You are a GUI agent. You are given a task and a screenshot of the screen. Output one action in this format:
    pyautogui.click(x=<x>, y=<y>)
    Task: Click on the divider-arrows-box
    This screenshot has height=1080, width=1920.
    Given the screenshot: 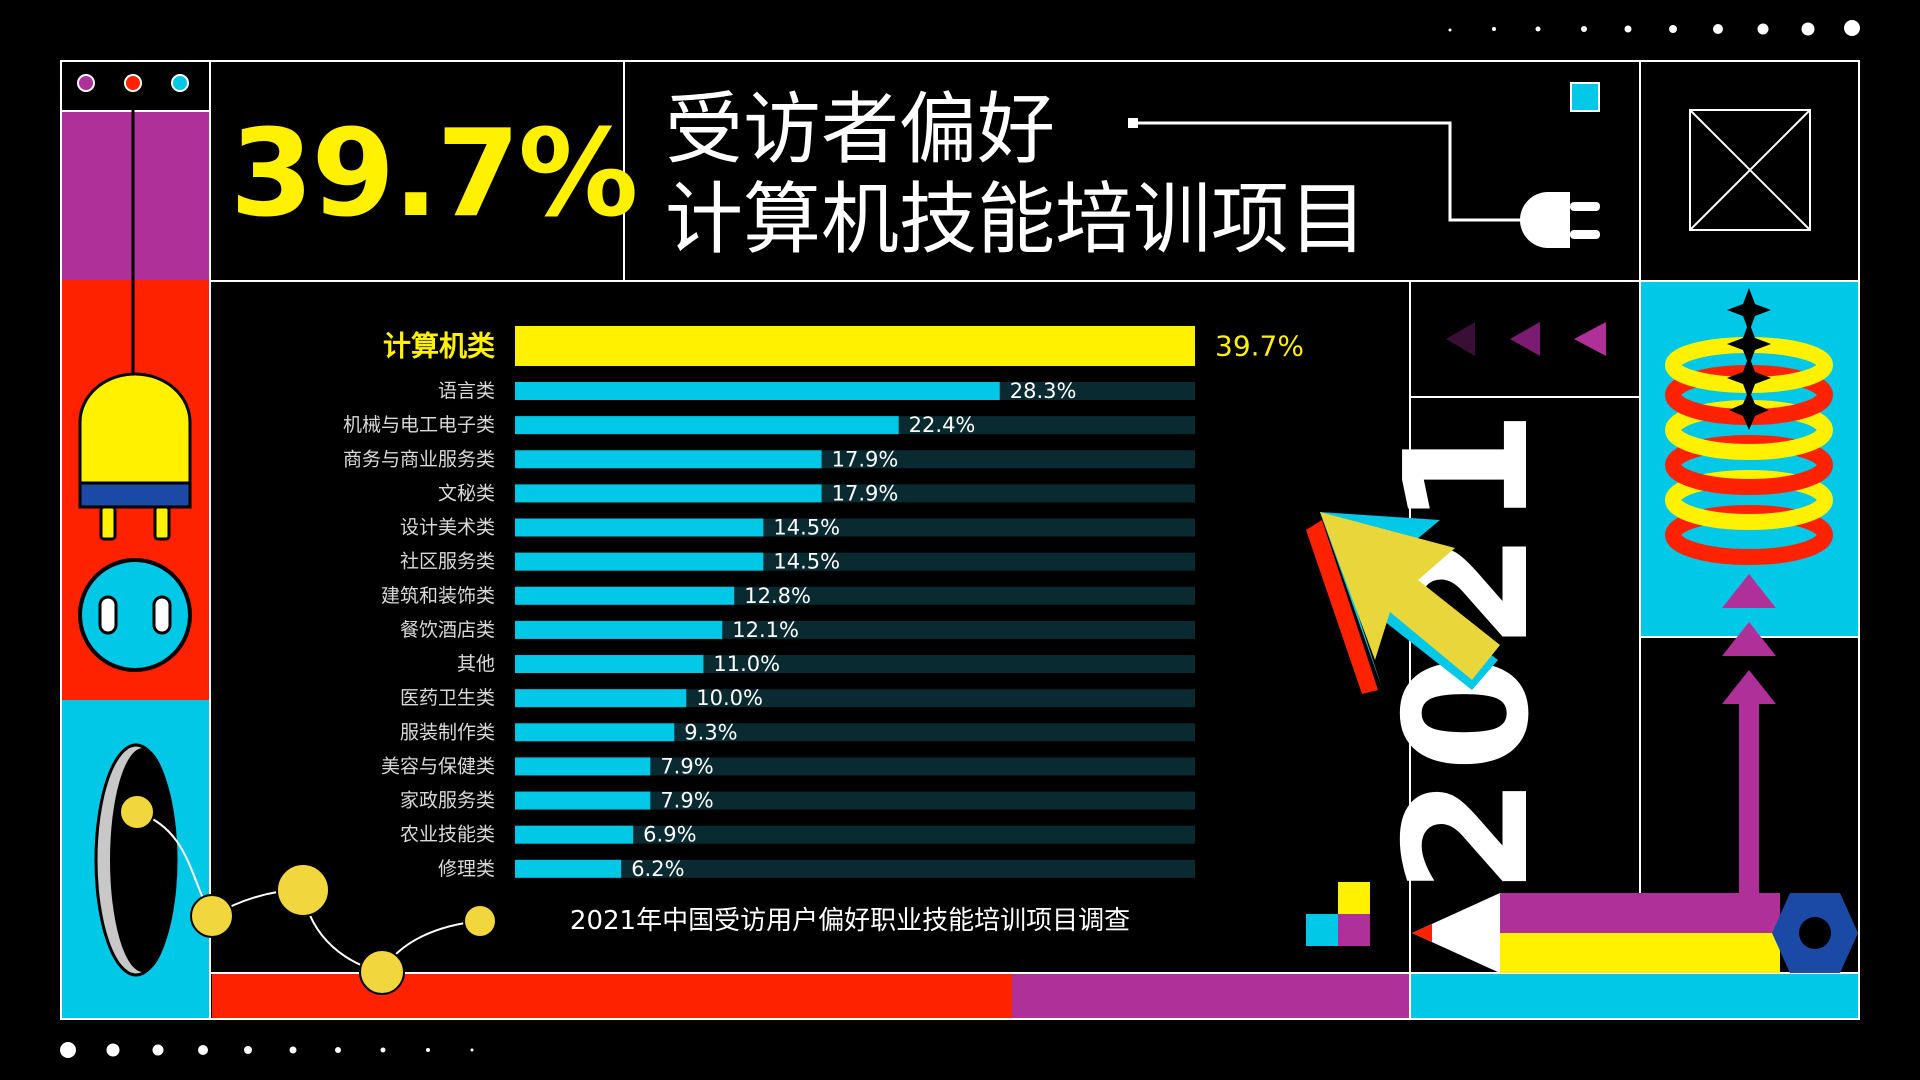 What is the action you would take?
    pyautogui.click(x=1525, y=397)
    